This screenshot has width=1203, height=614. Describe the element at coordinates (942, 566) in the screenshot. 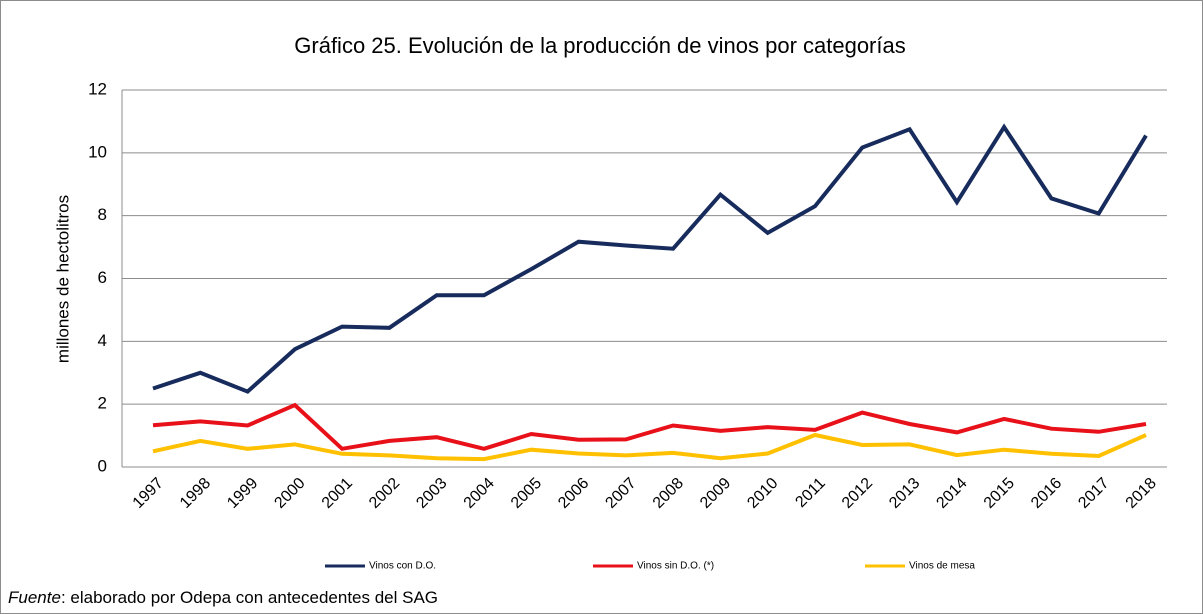

I see `legend-label: Vinos de mesa` at that location.